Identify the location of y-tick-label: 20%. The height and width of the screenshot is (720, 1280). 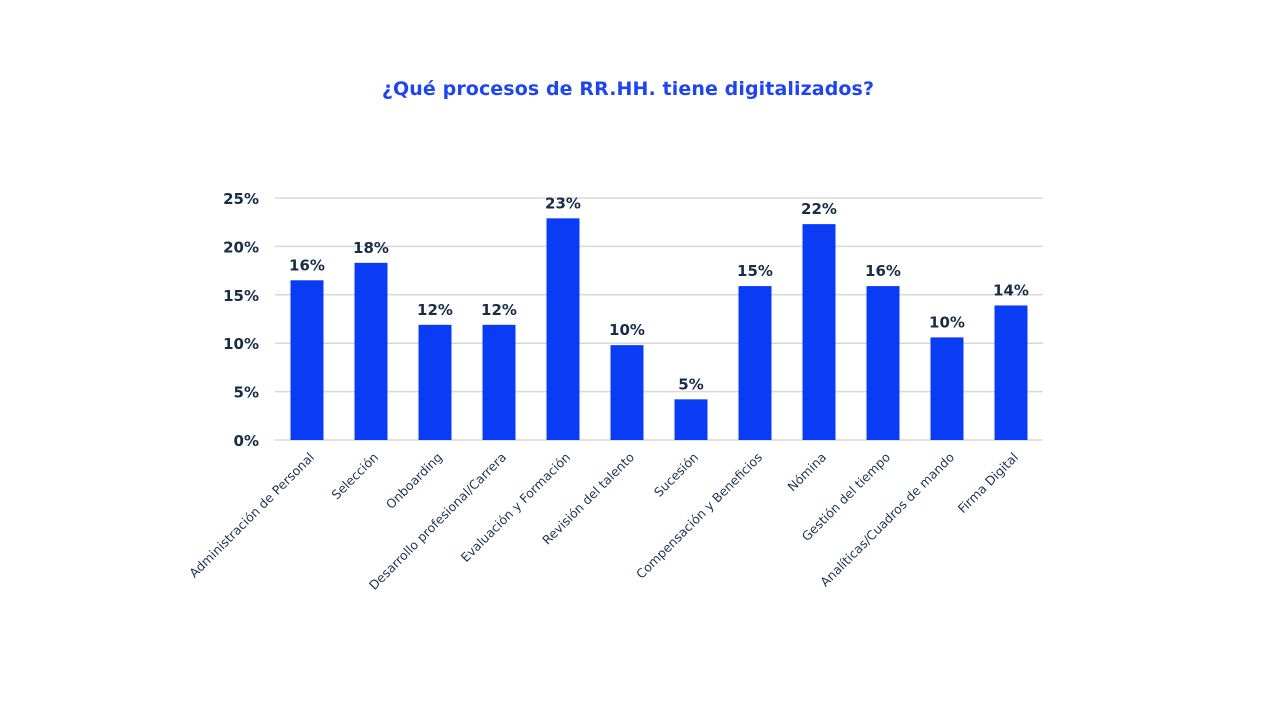
(241, 247).